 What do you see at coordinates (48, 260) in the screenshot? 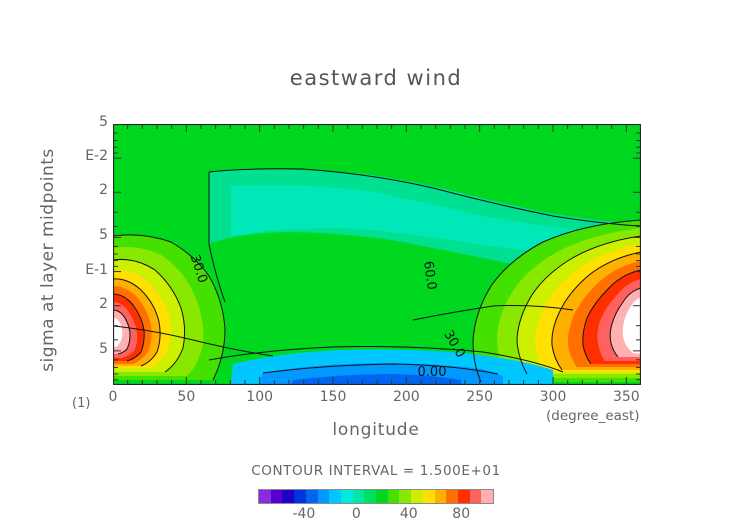
I see `y-axis-label: sigma at layer midpoints` at bounding box center [48, 260].